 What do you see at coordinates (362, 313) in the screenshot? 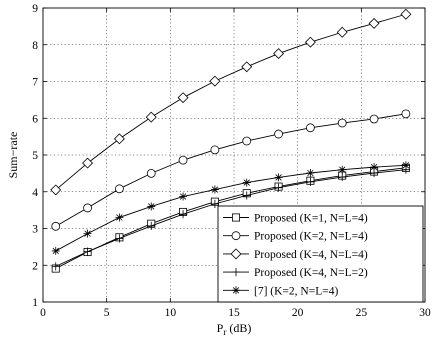
I see `x-tick-label: 25` at bounding box center [362, 313].